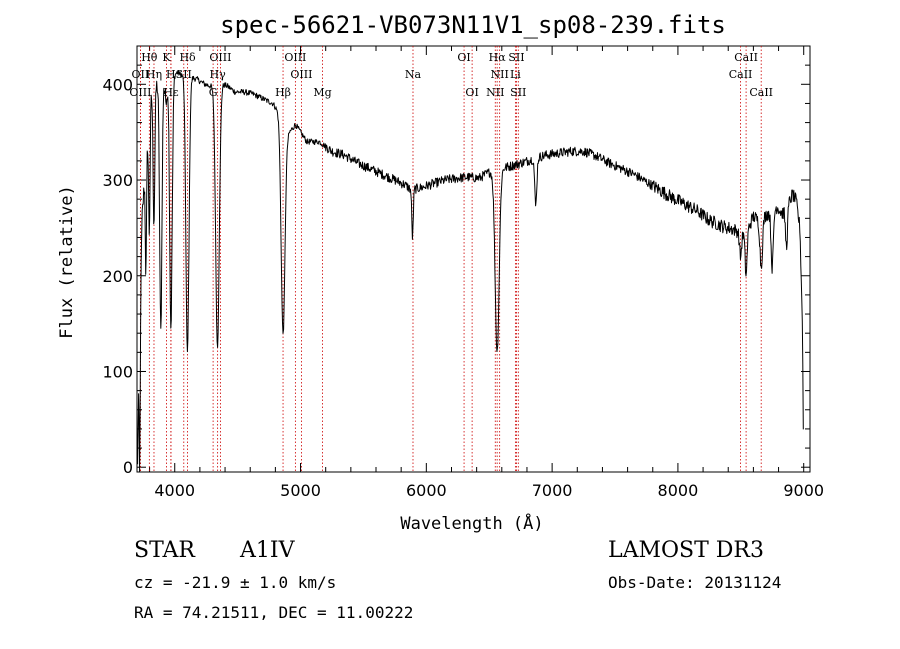 The width and height of the screenshot is (900, 649). I want to click on line-marker-label: H, so click(171, 74).